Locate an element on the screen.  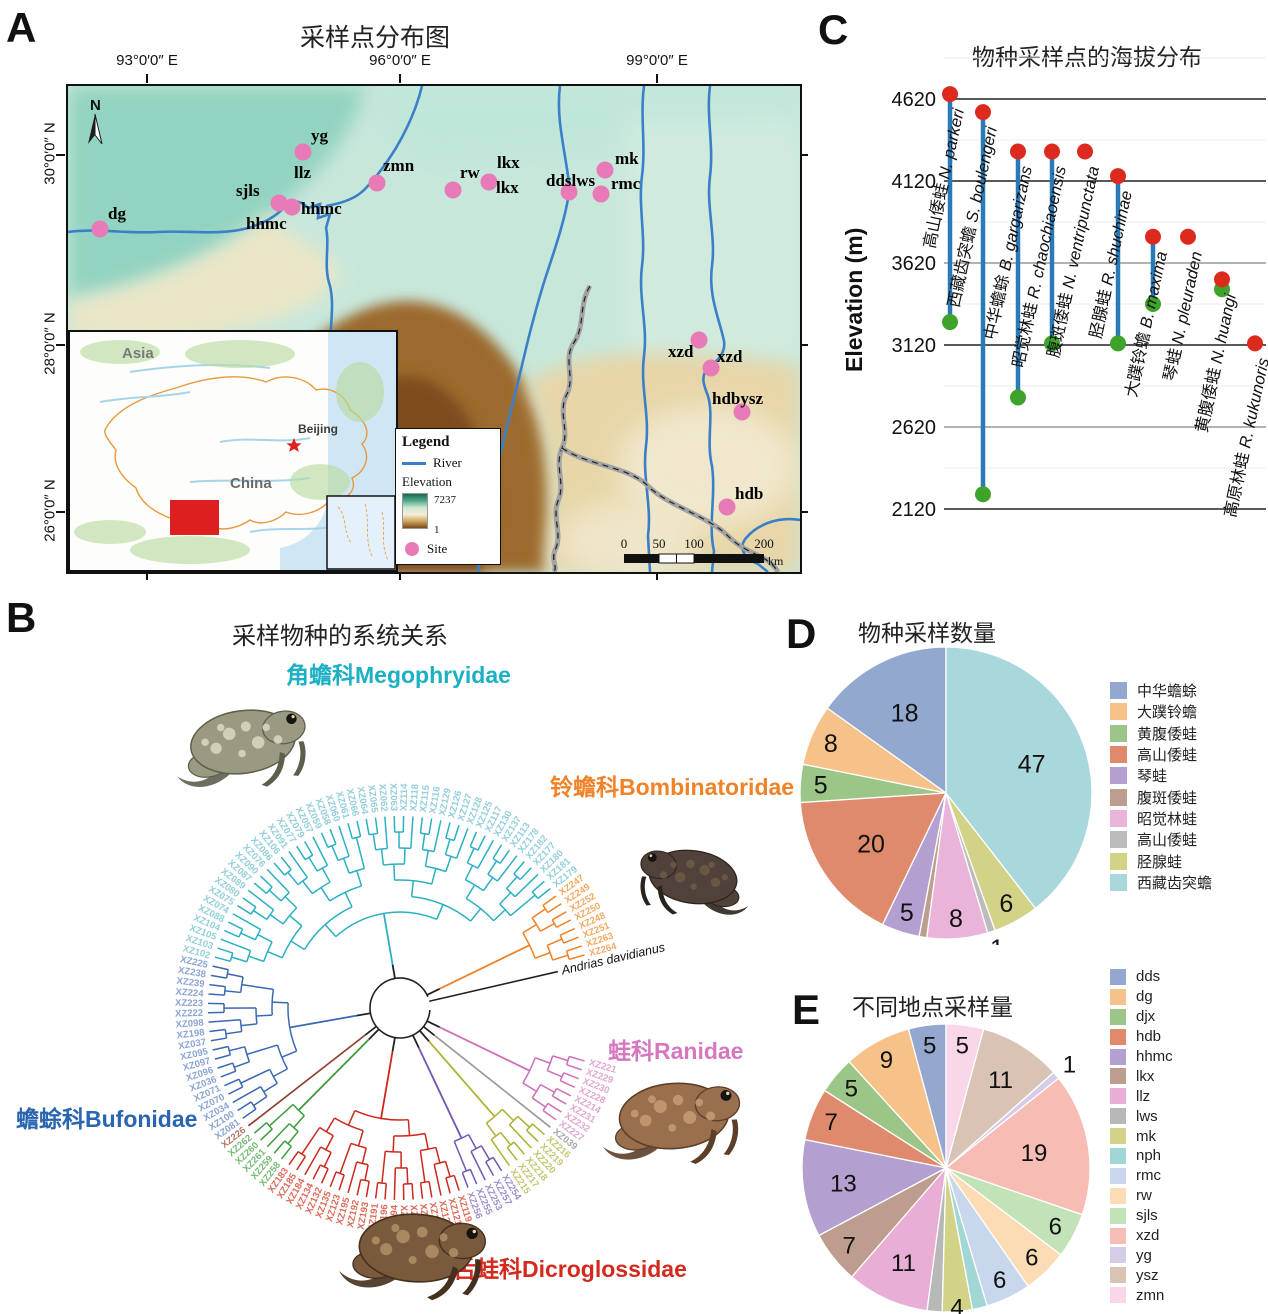
study-area-rect is located at coordinates (194, 517).